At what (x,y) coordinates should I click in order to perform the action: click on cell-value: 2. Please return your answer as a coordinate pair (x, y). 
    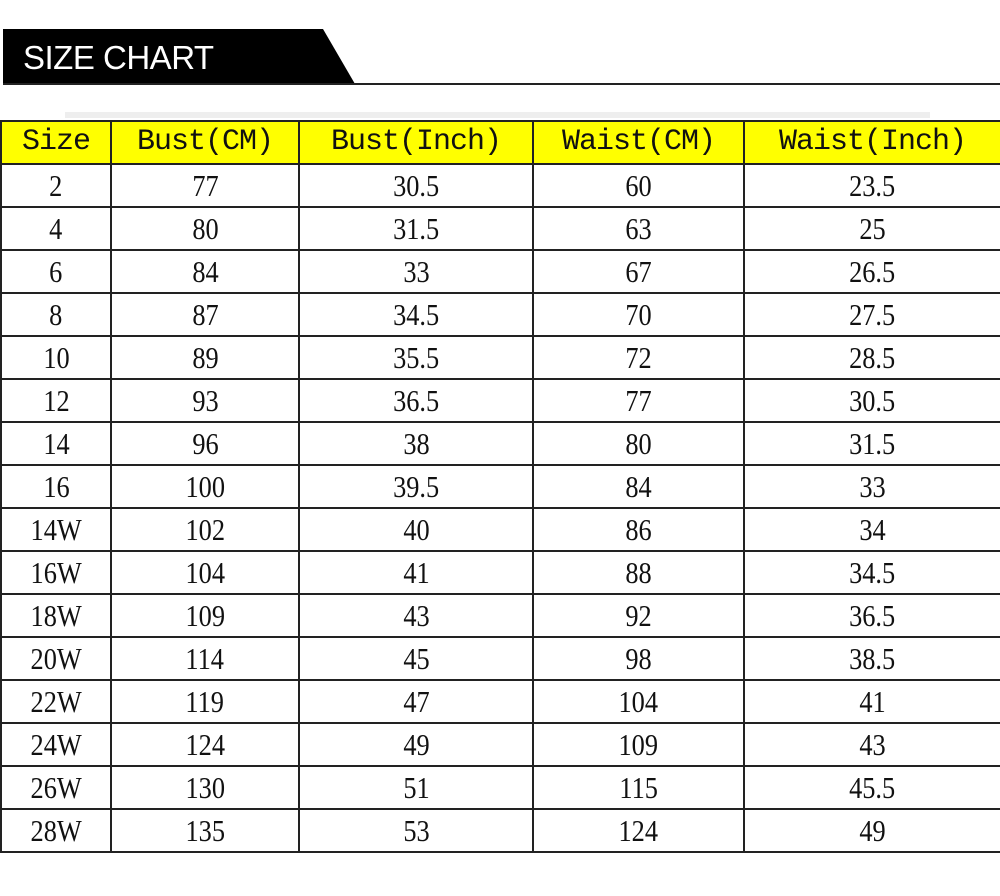
    Looking at the image, I should click on (56, 185).